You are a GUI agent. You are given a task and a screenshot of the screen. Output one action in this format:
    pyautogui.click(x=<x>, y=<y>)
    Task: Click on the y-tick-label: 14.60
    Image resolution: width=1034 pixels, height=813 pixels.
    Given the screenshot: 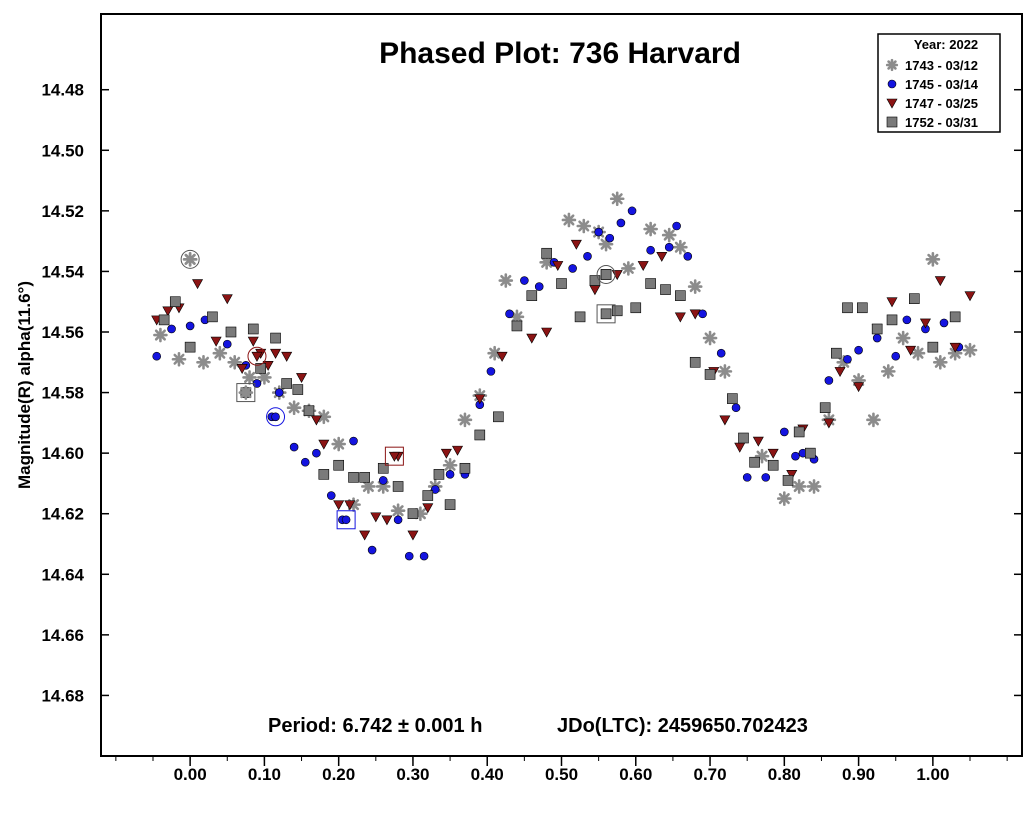 What is the action you would take?
    pyautogui.click(x=62, y=453)
    